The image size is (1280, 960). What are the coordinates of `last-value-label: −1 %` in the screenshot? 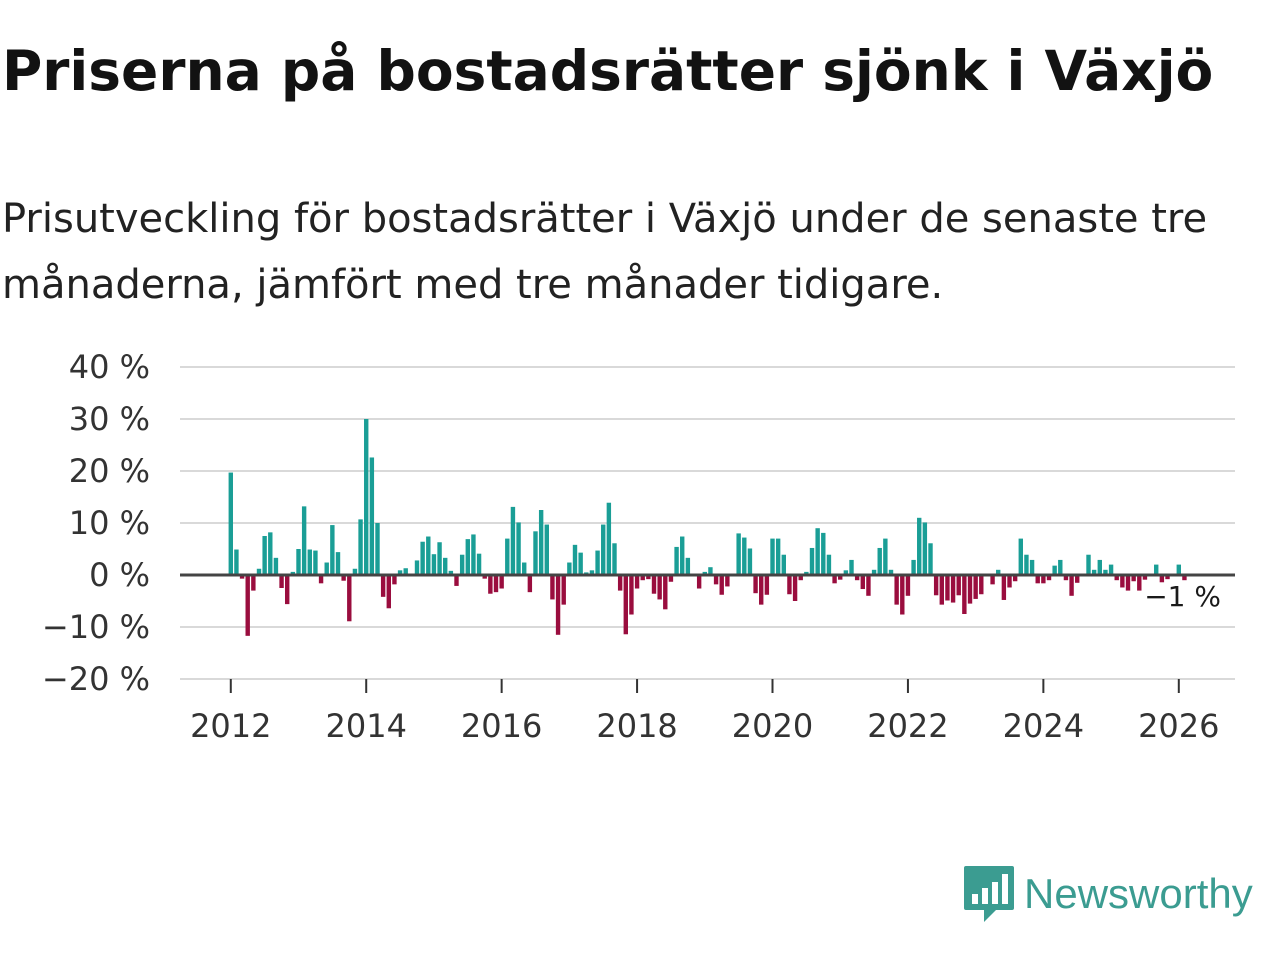 It's located at (1182, 596).